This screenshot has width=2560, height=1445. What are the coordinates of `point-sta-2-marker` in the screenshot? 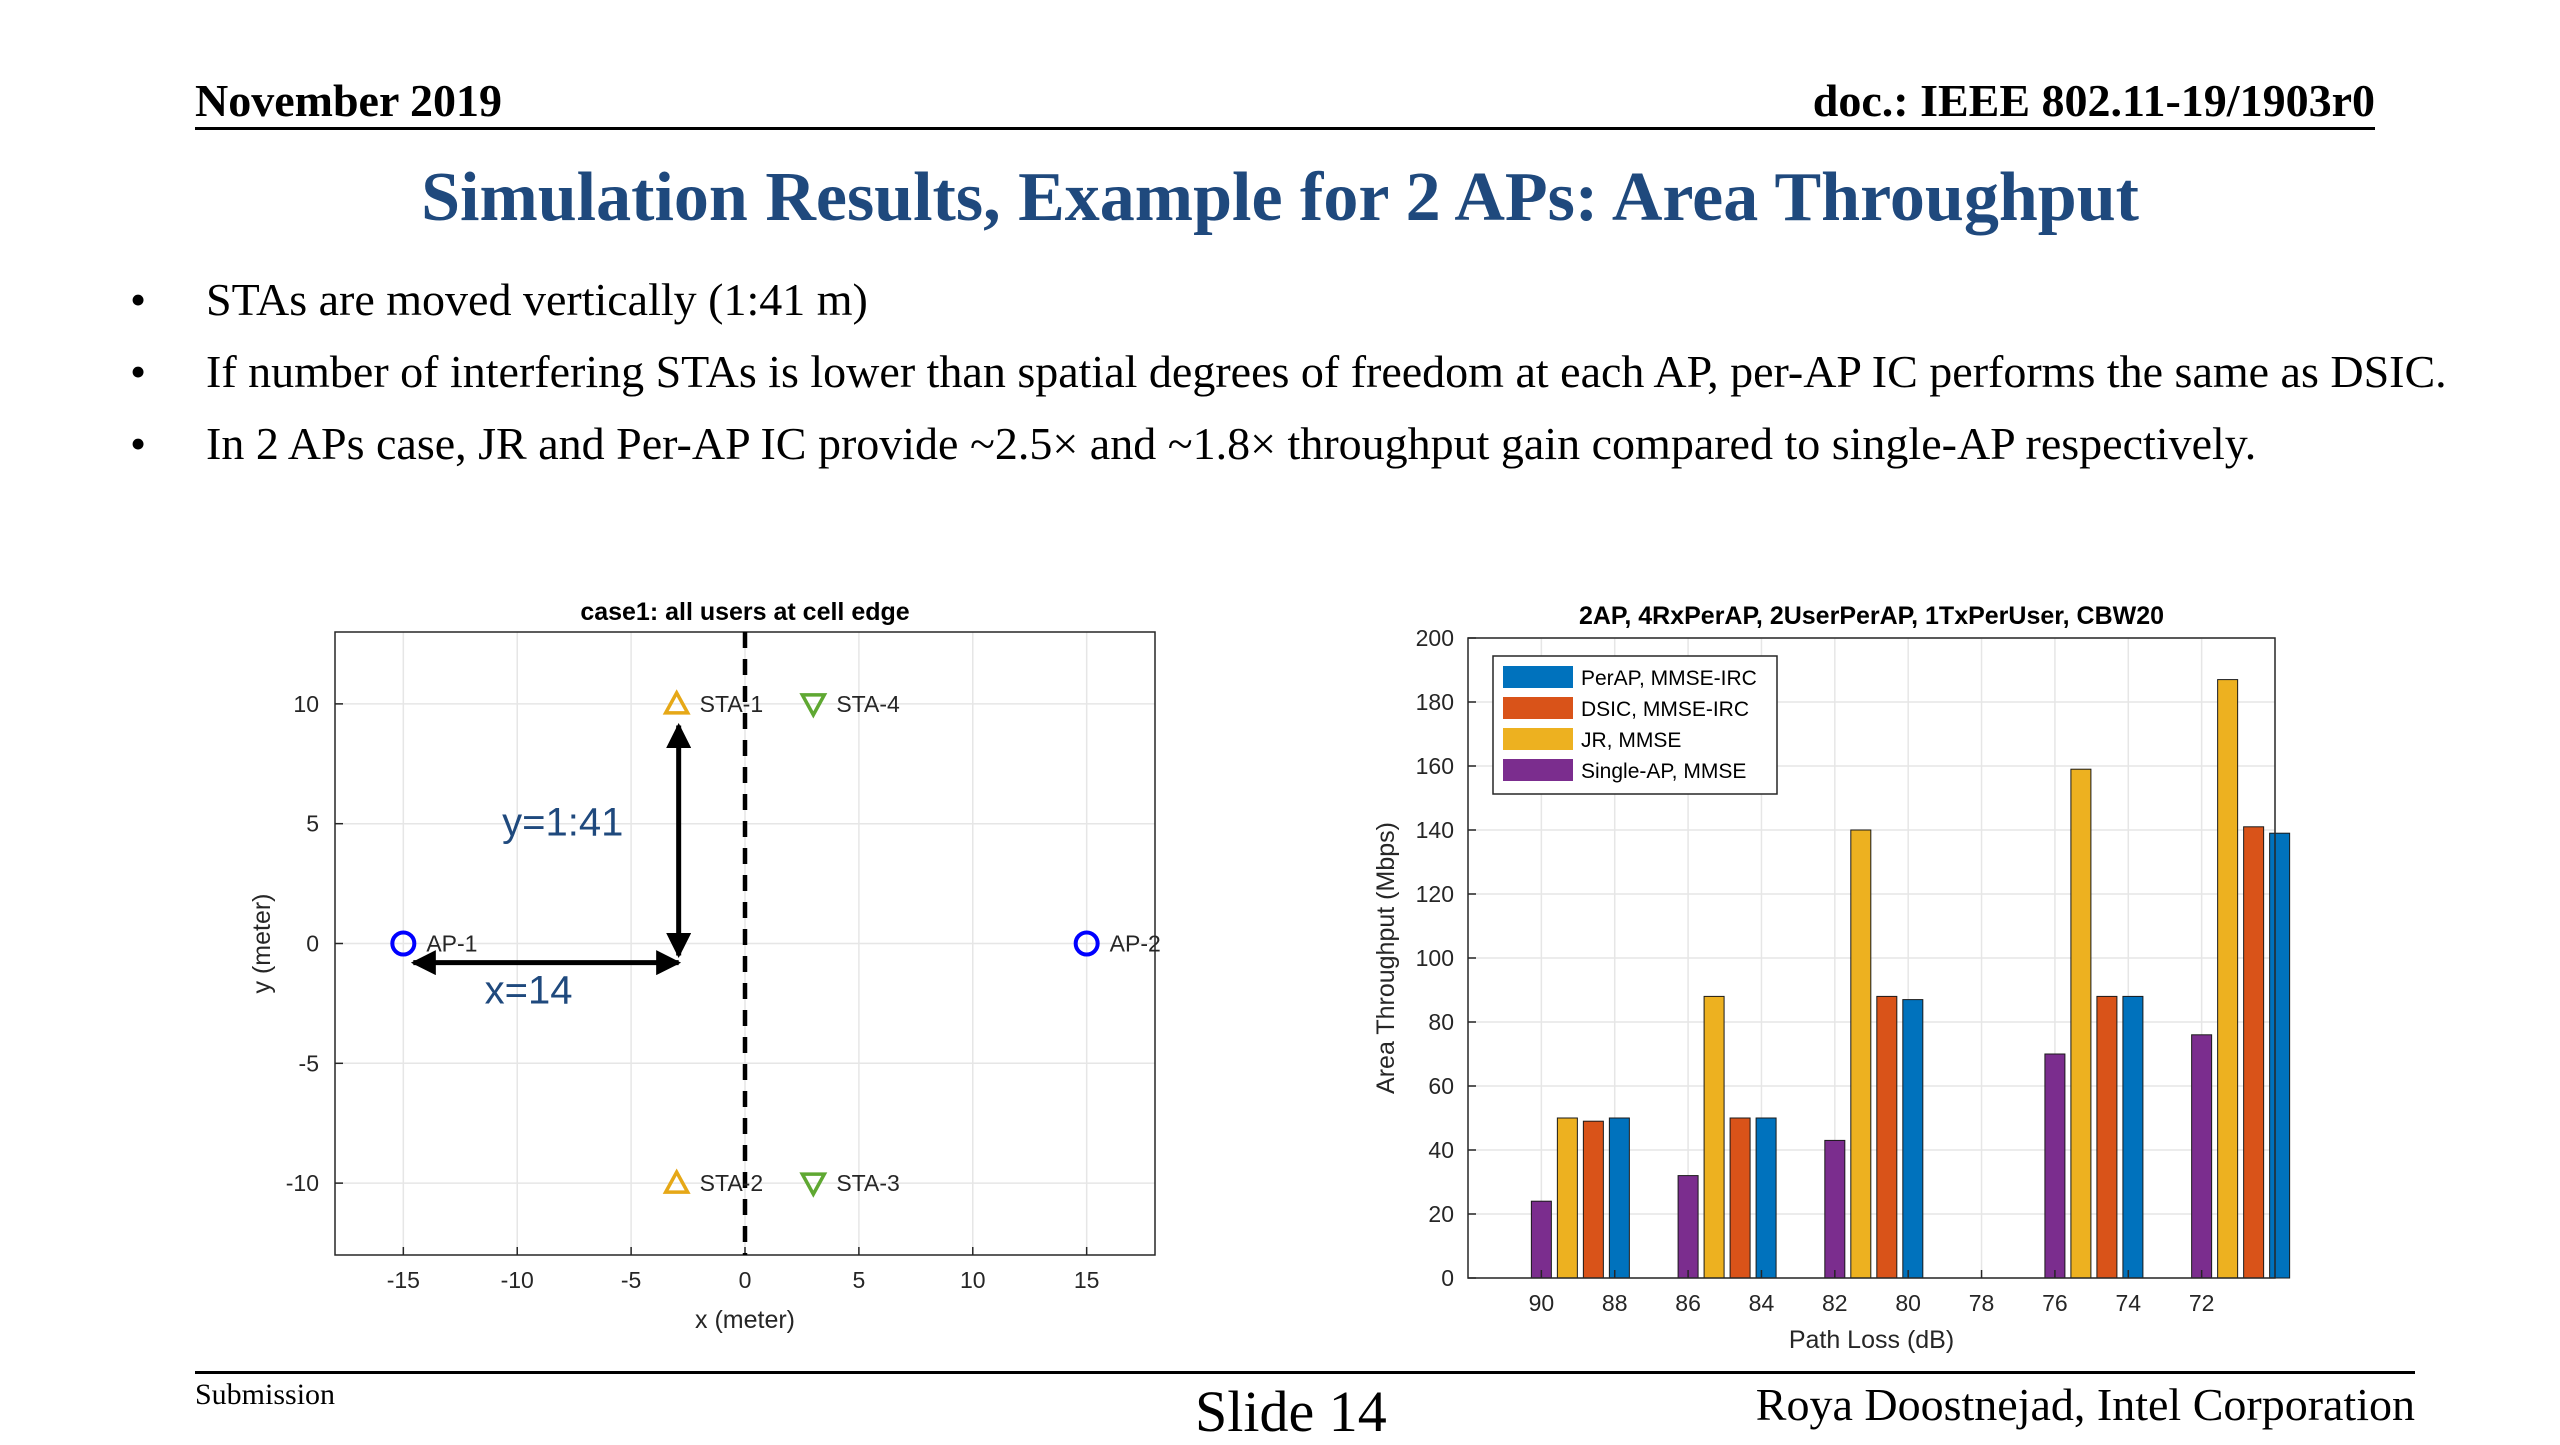 It's located at (676, 1181).